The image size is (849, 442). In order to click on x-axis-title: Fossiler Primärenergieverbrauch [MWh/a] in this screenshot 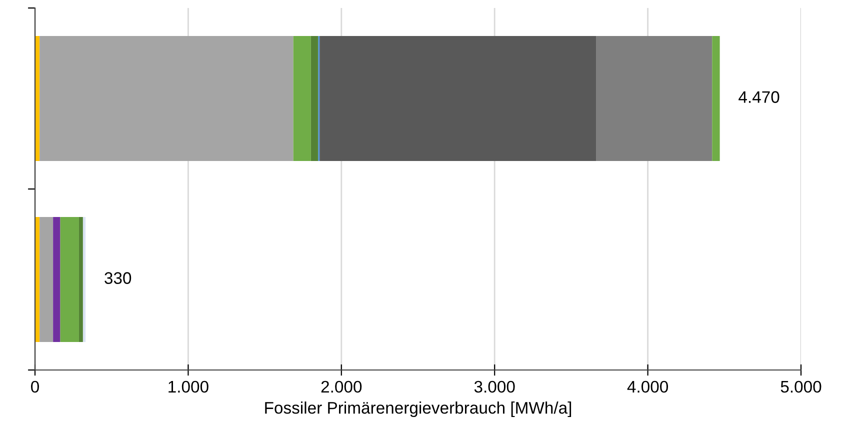, I will do `click(418, 410)`.